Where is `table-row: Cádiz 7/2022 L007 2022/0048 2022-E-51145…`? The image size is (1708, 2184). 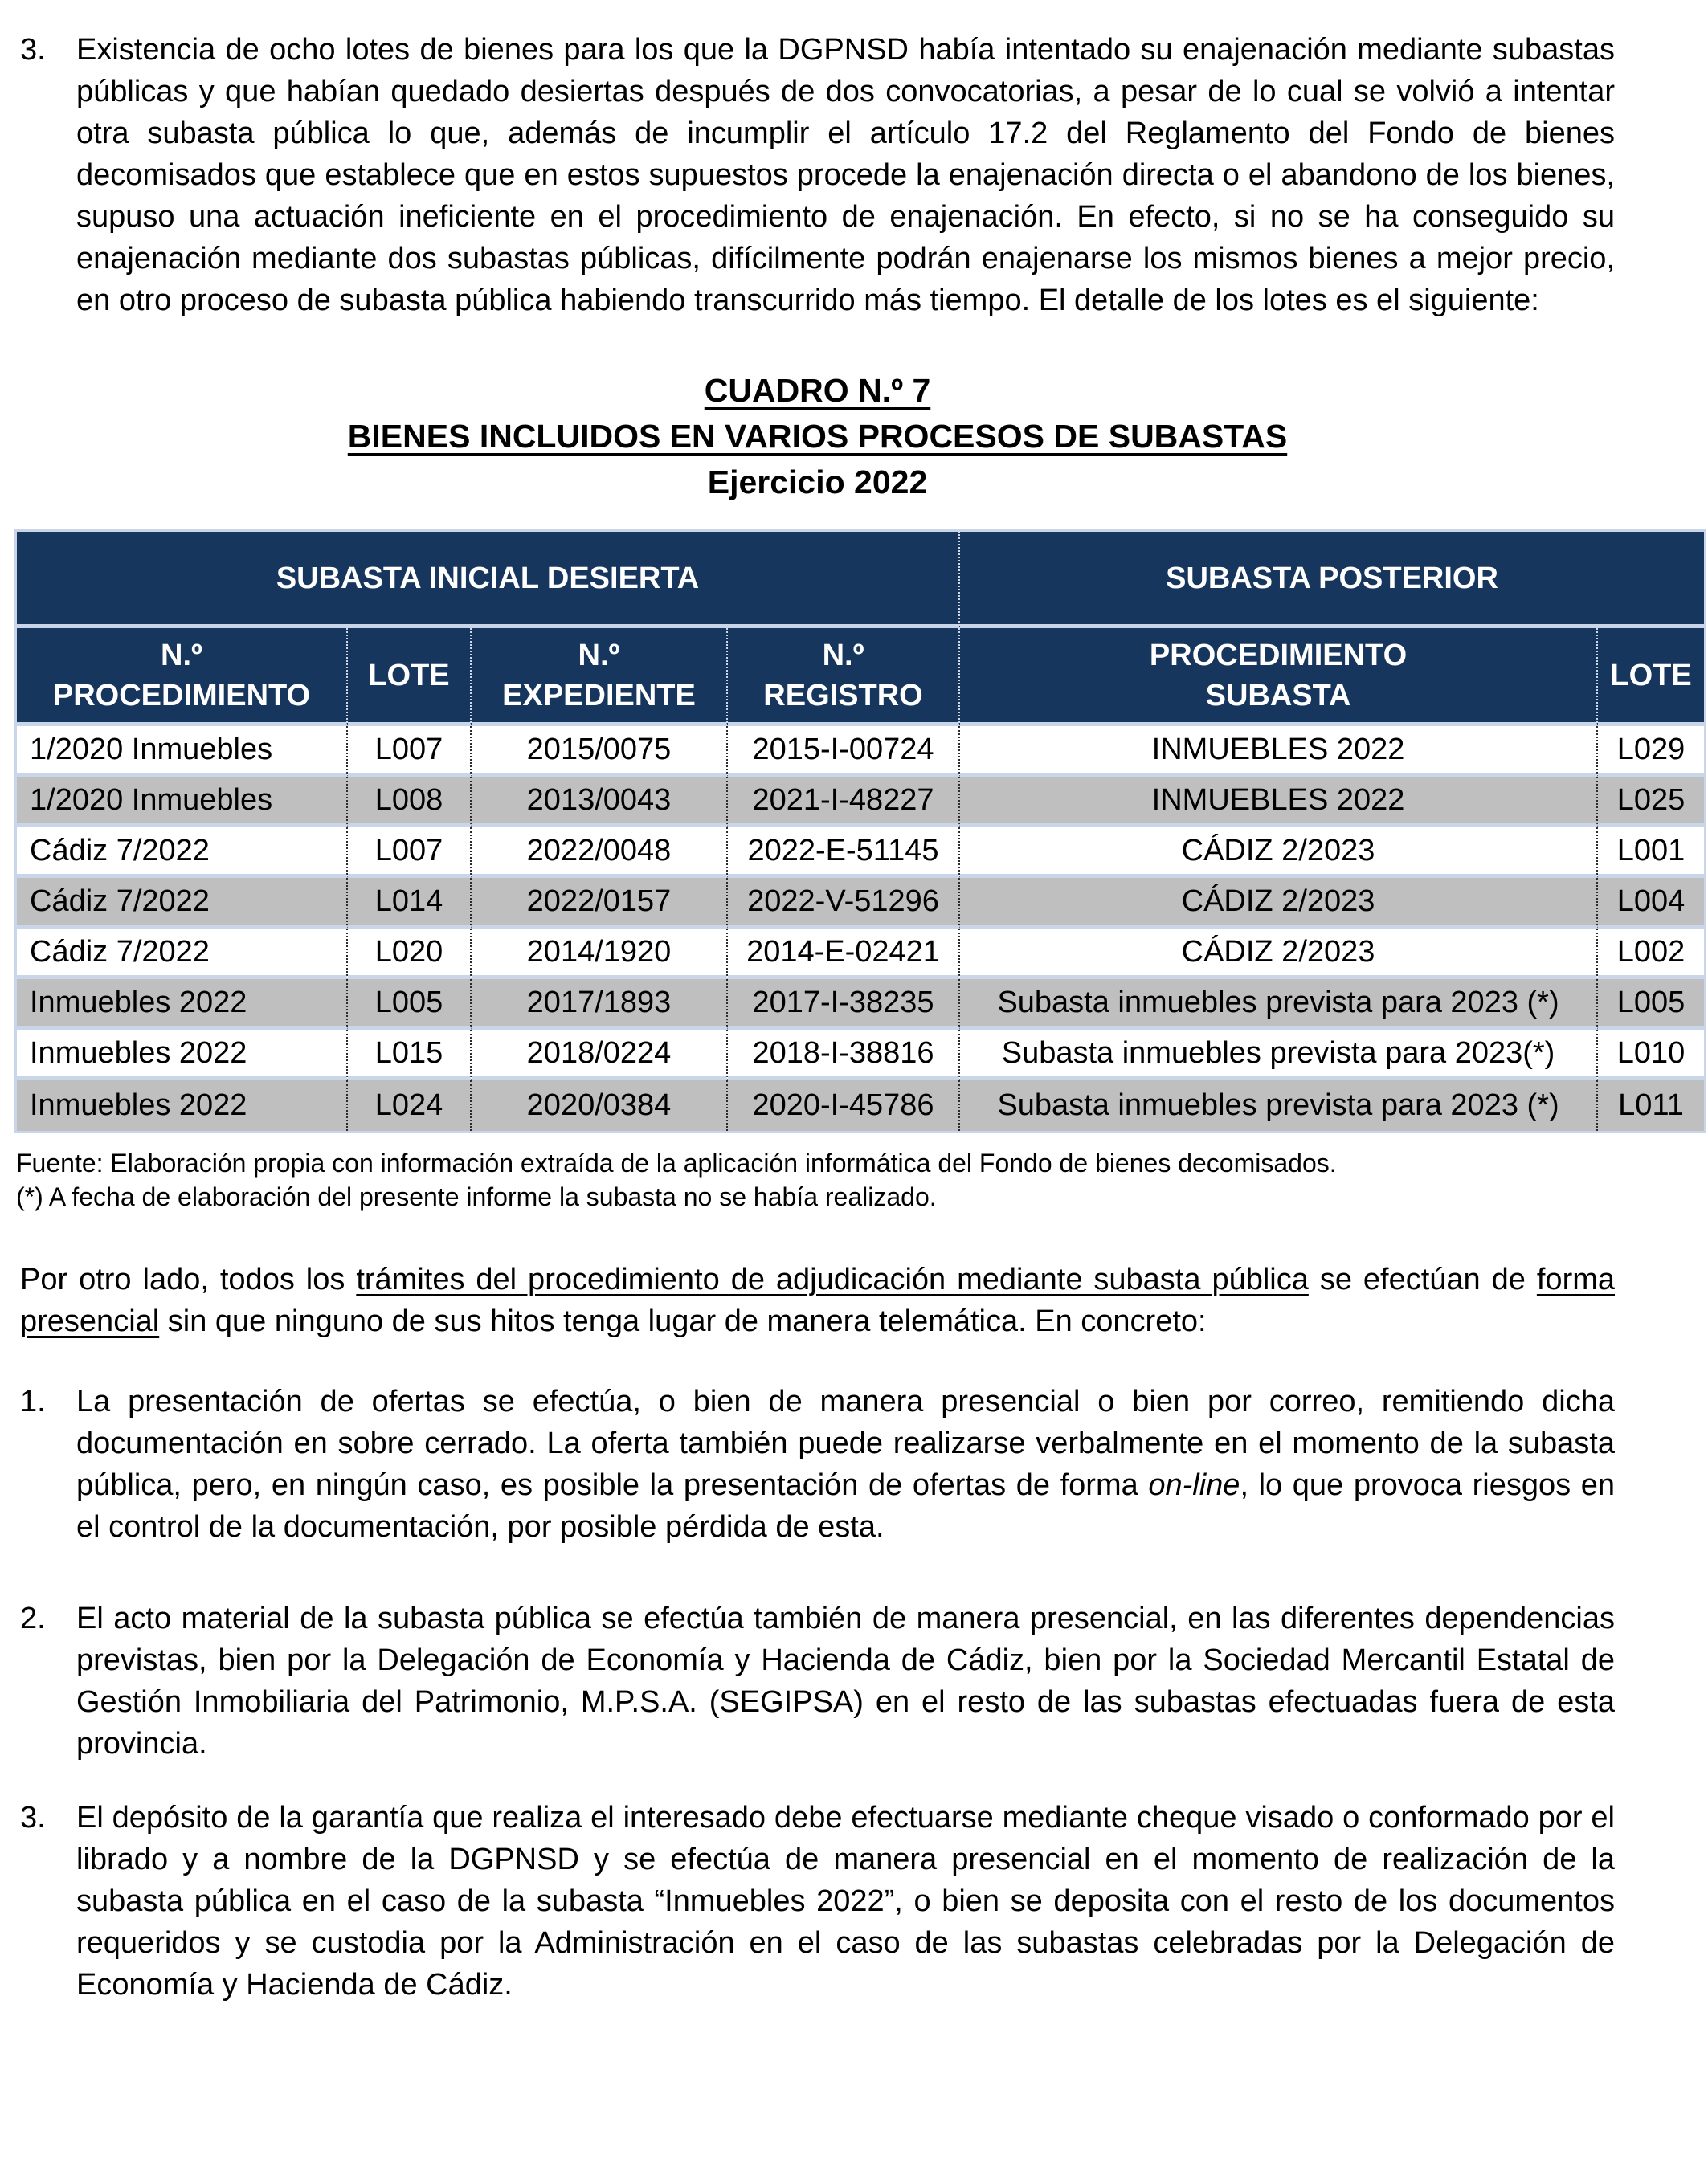
table-row: Cádiz 7/2022 L007 2022/0048 2022-E-51145… is located at coordinates (861, 852).